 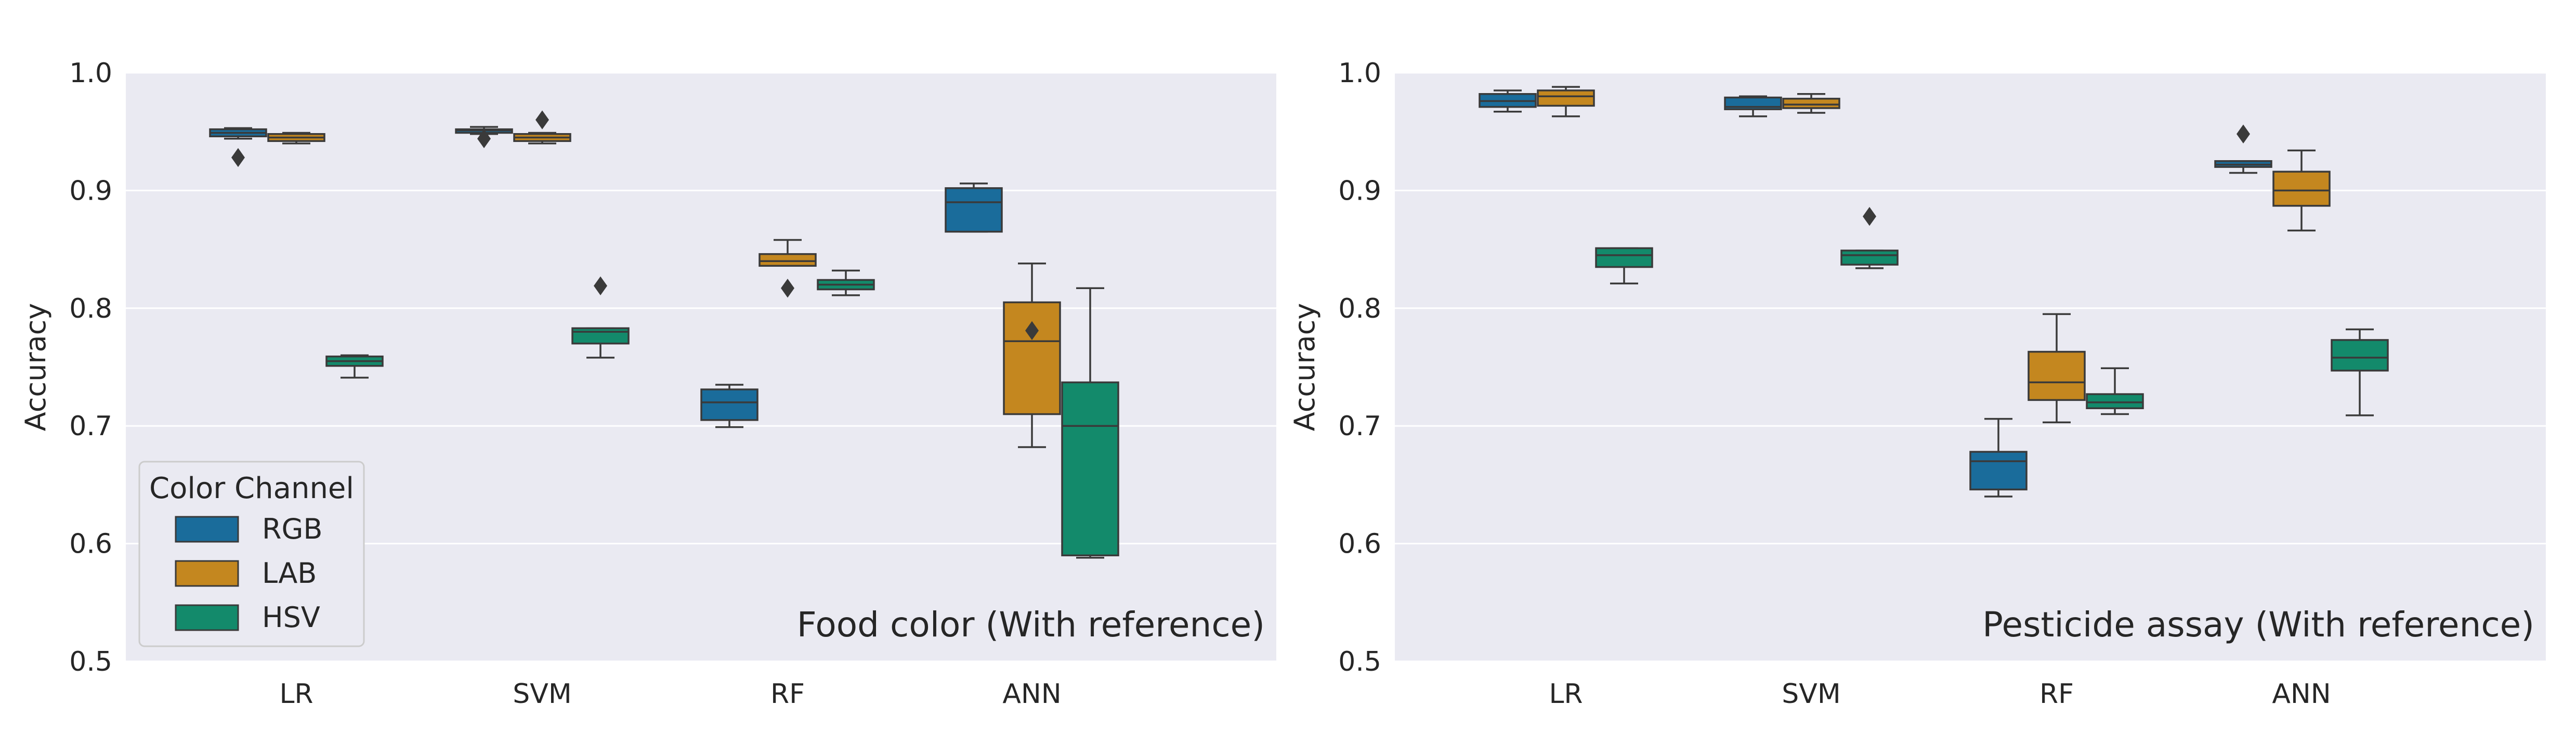 I want to click on legend-box, so click(x=251, y=554).